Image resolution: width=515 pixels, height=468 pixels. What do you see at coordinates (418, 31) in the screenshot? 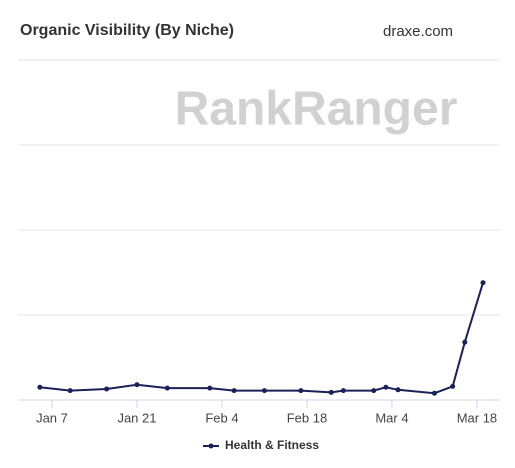
I see `chart-subtitle: draxe.com` at bounding box center [418, 31].